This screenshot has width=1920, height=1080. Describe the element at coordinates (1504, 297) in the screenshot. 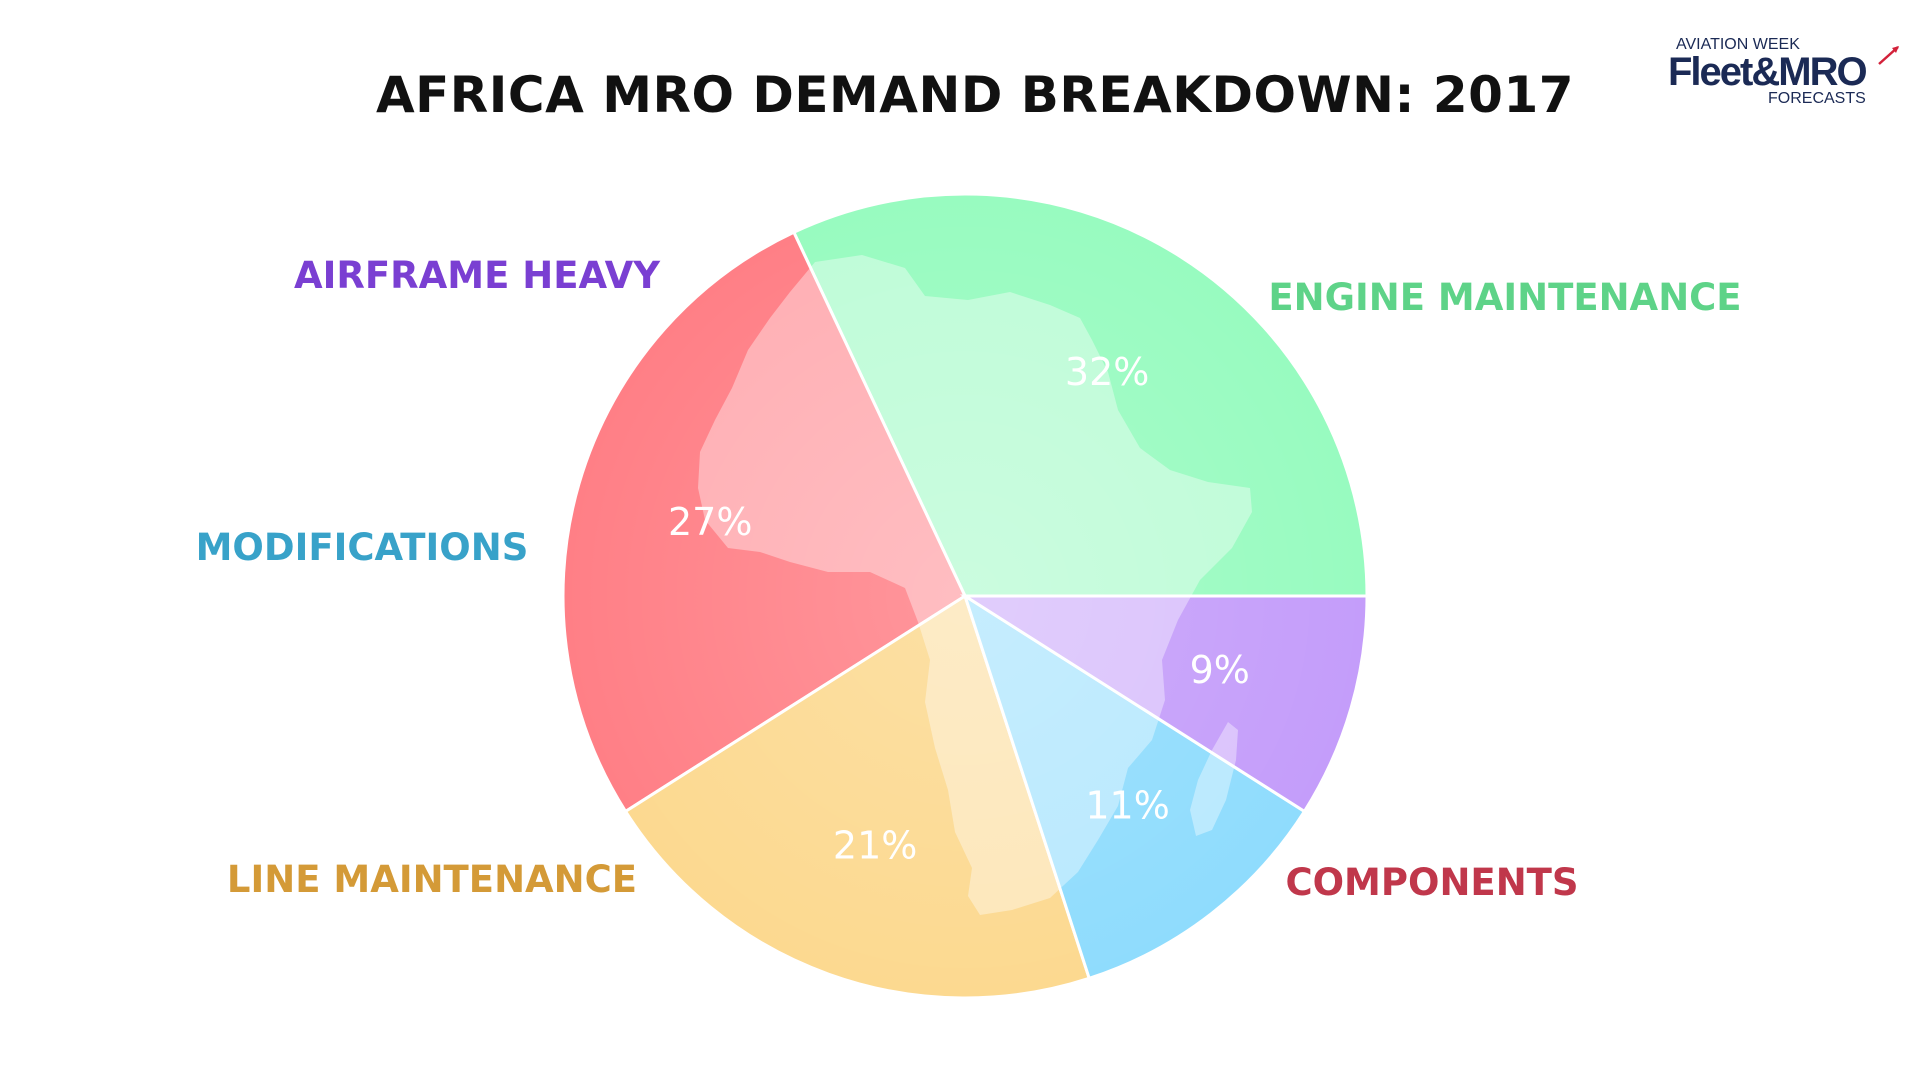

I see `pie-category-label-engine-maintenance: ENGINE MAINTENANCE` at that location.